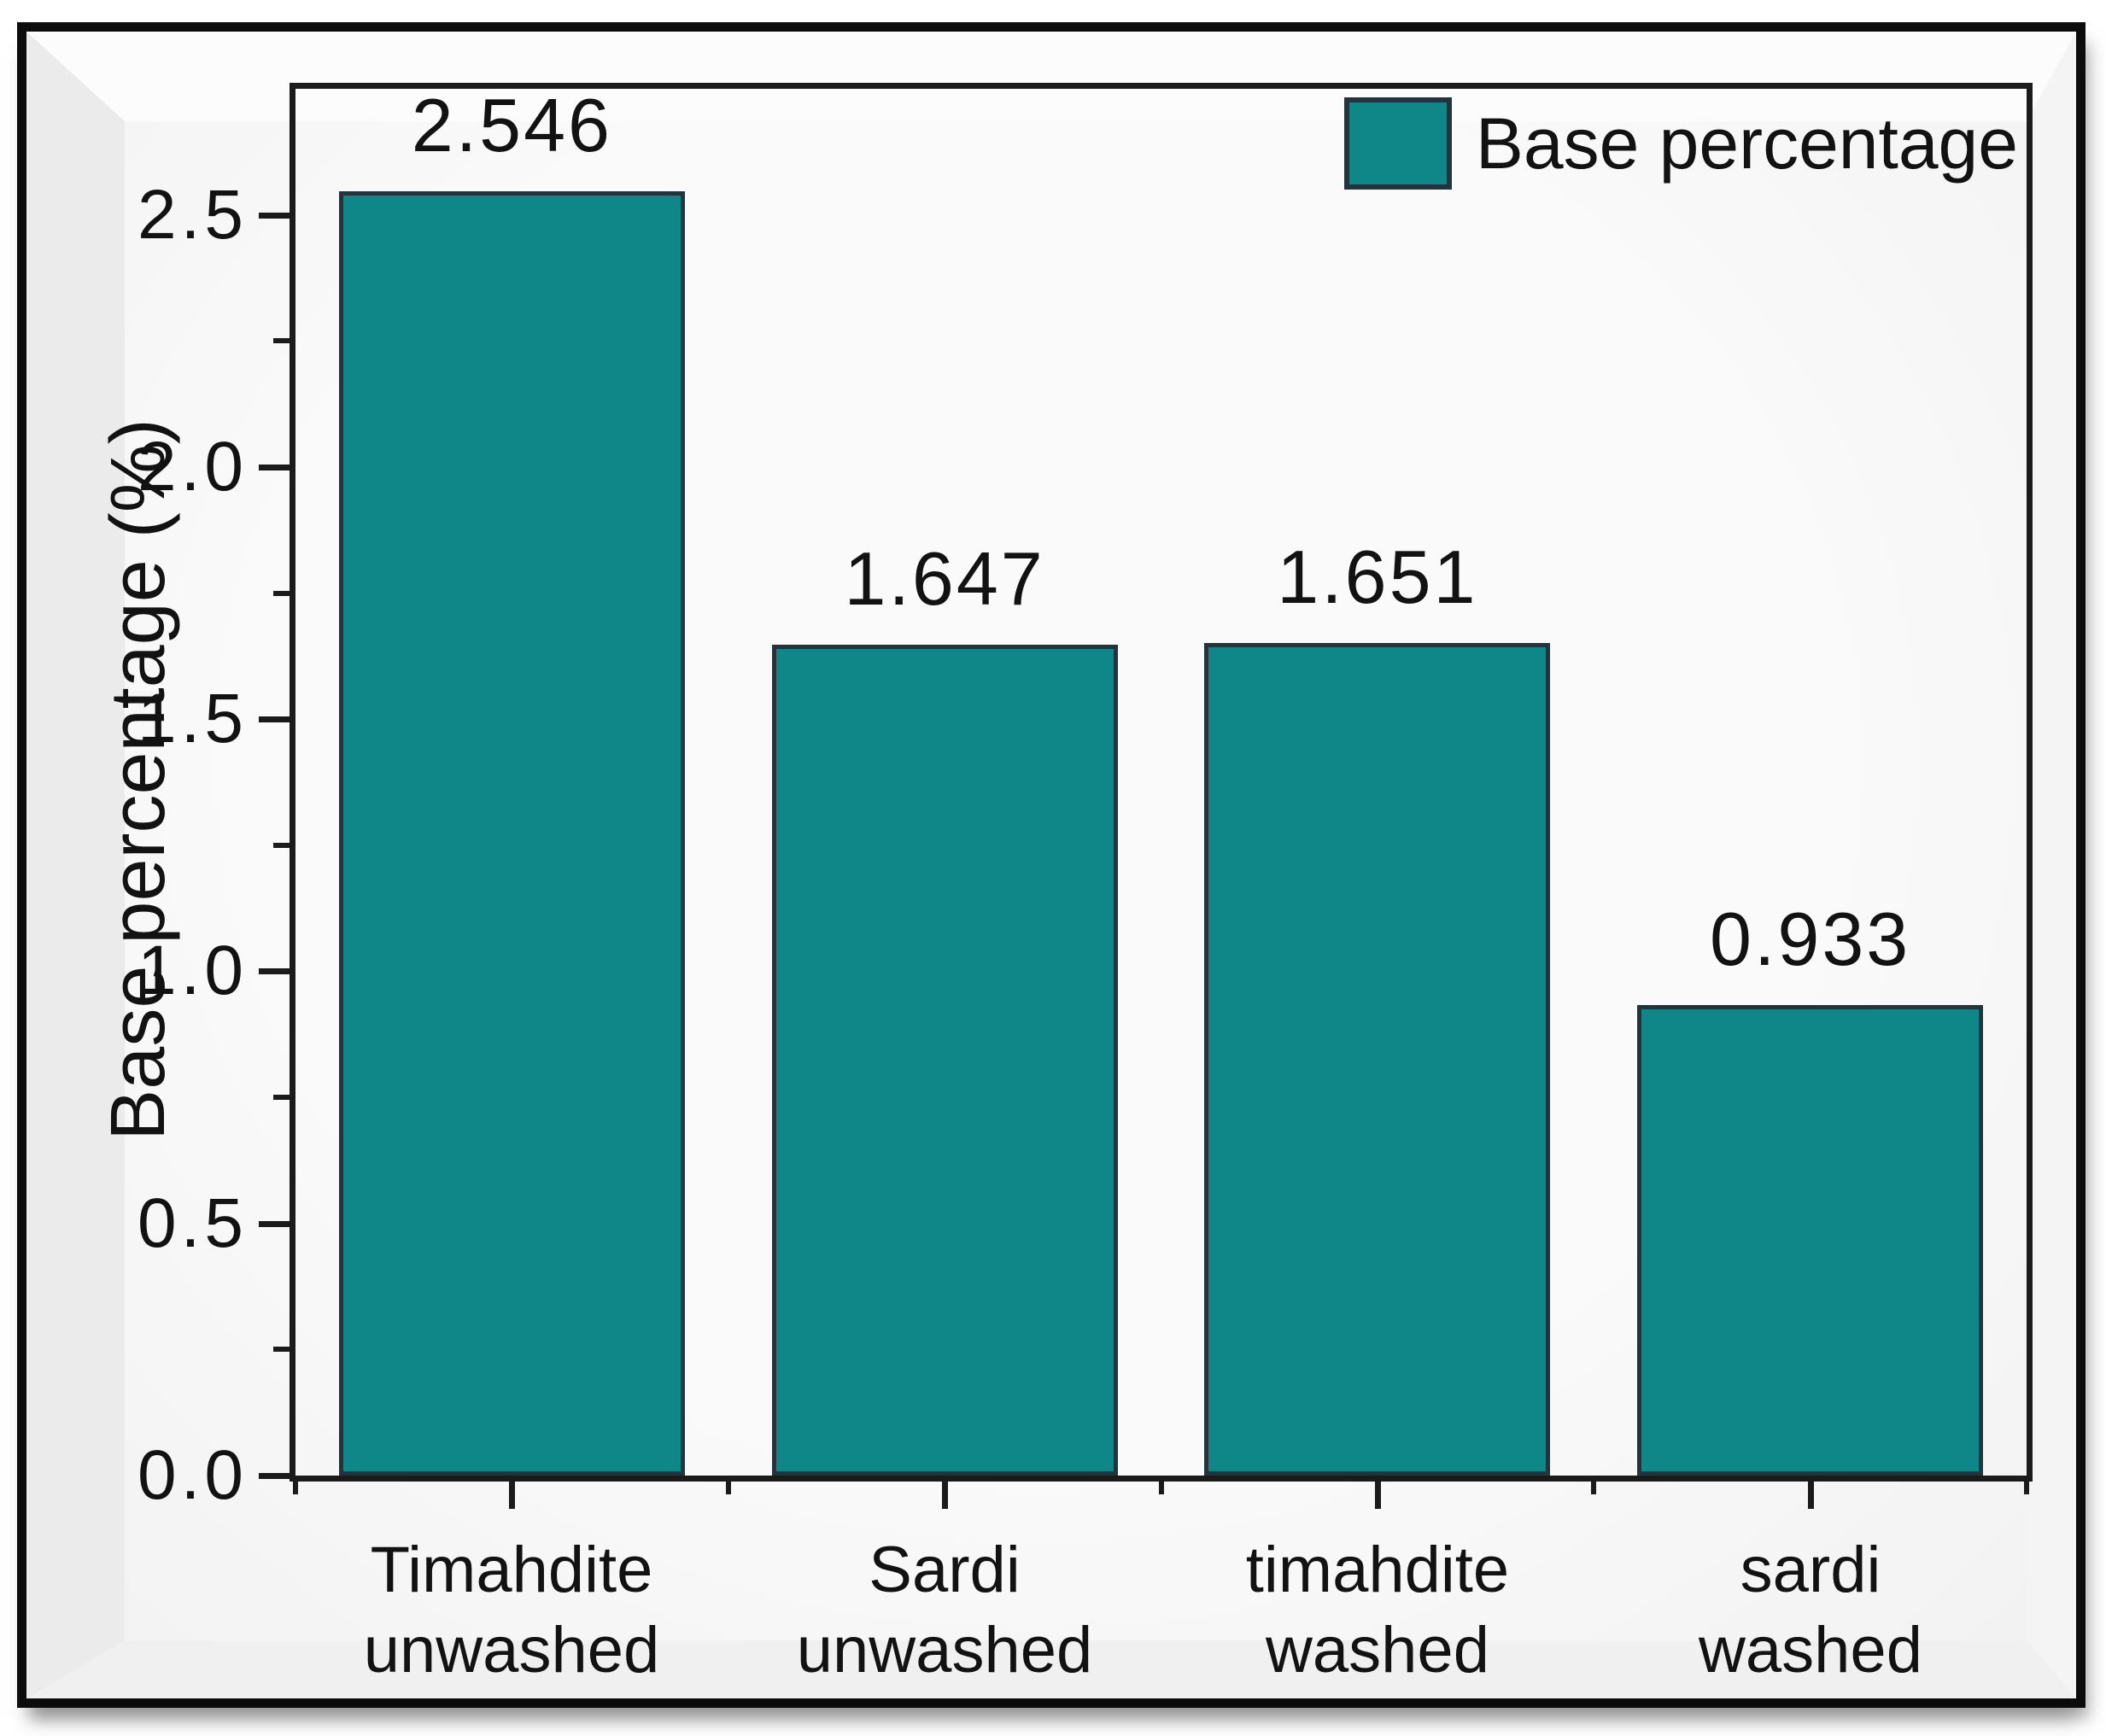 This screenshot has height=1736, width=2106. I want to click on bar-value-label: 1.647, so click(944, 579).